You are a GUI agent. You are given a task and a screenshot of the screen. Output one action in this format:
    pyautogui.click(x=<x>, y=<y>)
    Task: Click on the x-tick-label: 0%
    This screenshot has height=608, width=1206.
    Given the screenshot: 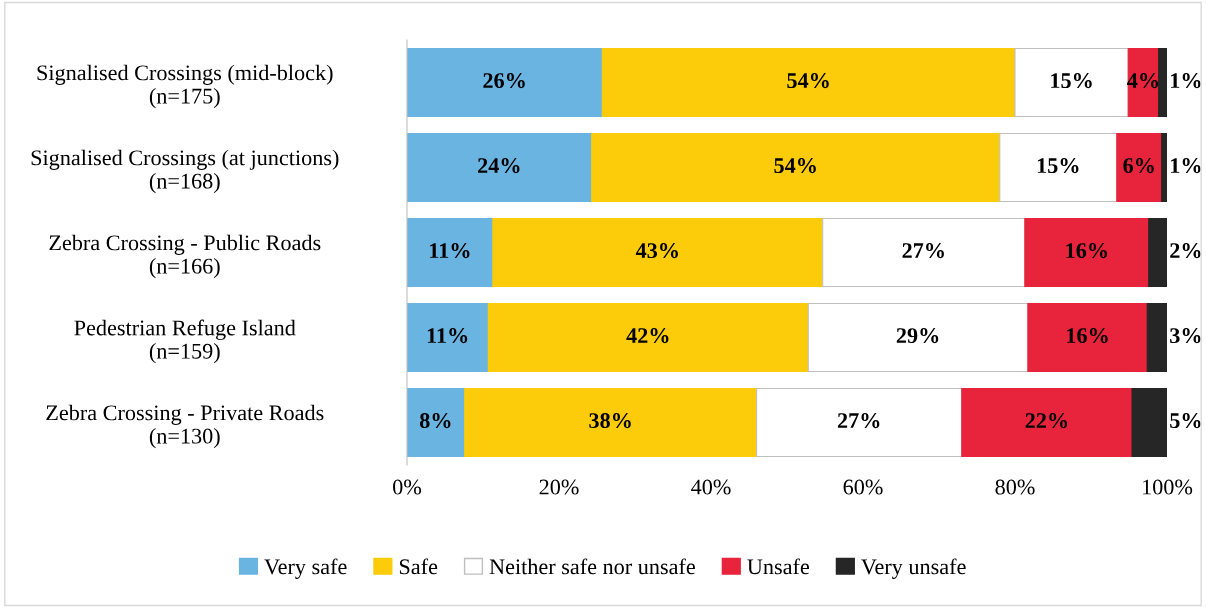 What is the action you would take?
    pyautogui.click(x=407, y=487)
    